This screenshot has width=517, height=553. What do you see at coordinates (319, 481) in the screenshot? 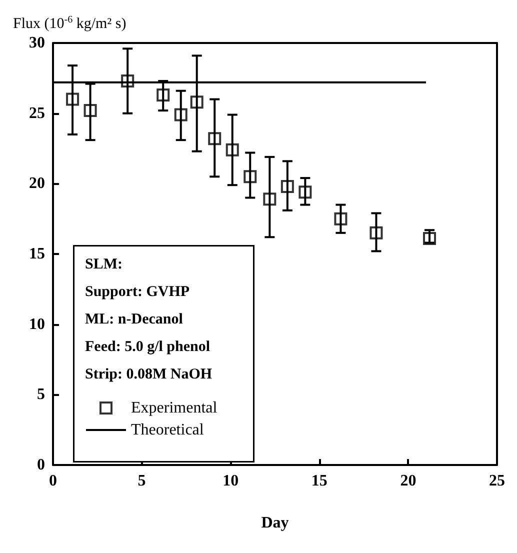
I see `x-tick-label: 15` at bounding box center [319, 481].